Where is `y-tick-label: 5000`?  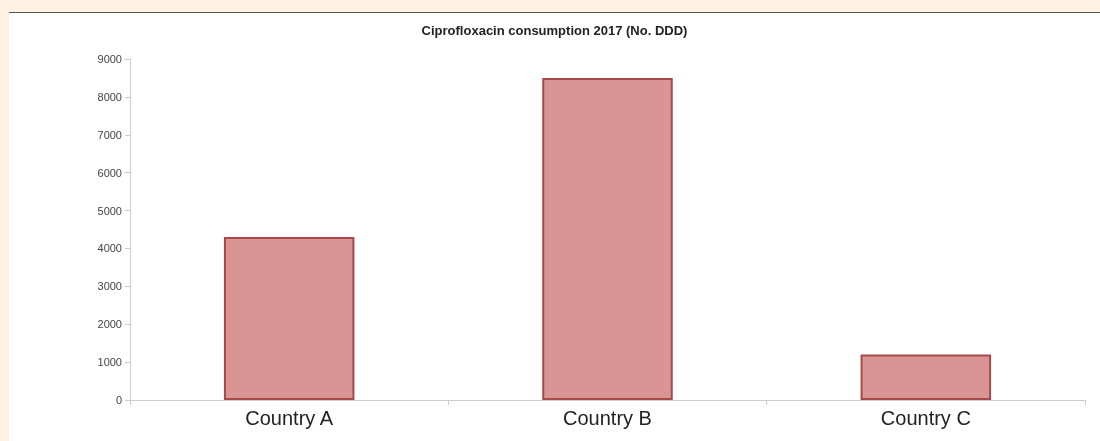
y-tick-label: 5000 is located at coordinates (109, 210).